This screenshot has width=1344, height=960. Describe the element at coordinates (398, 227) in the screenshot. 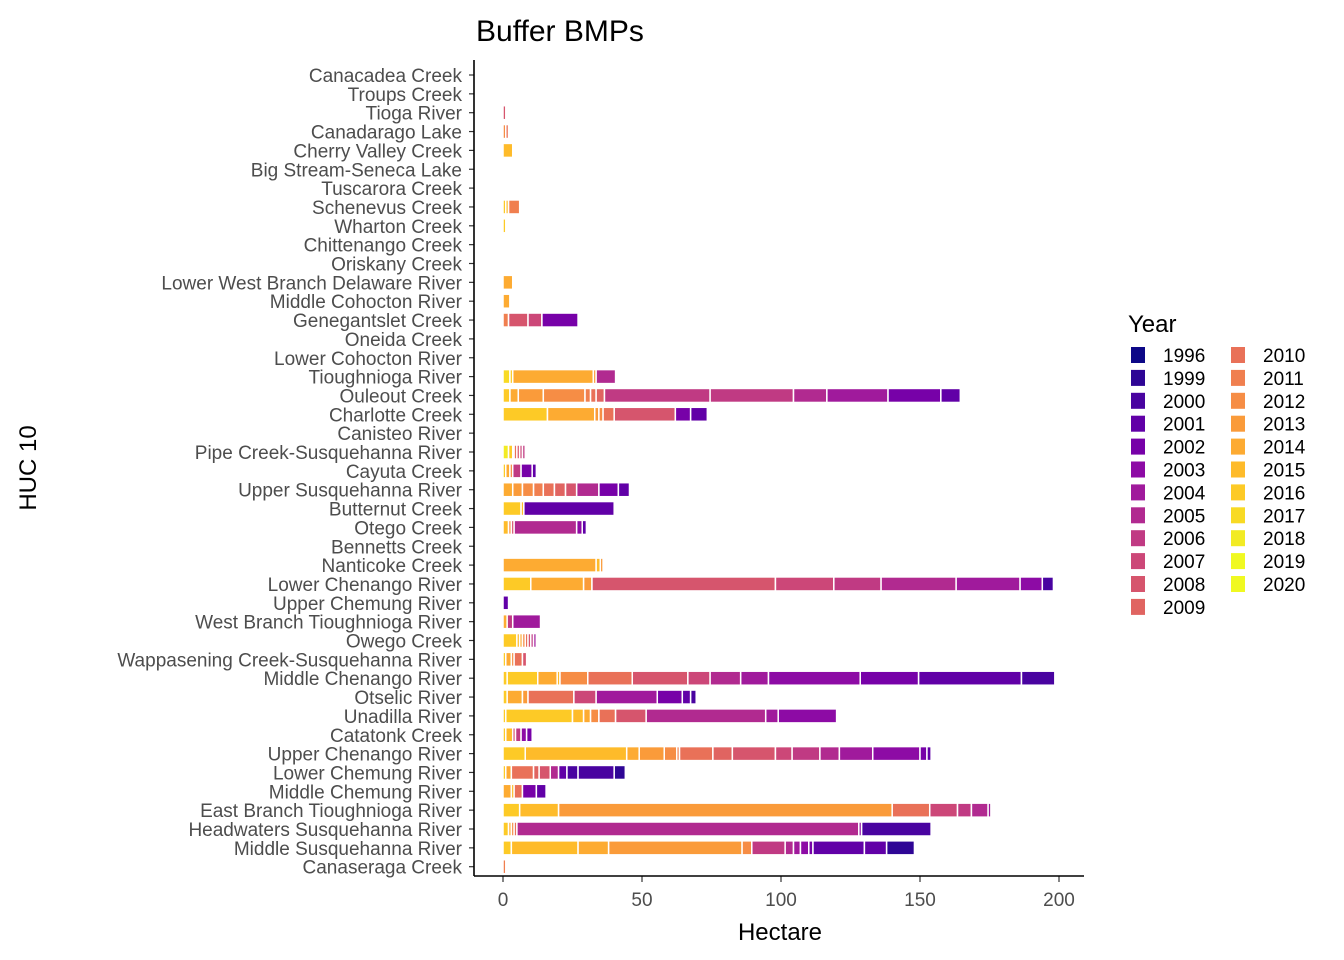

I see `y-tick-label: Wharton Creek` at that location.